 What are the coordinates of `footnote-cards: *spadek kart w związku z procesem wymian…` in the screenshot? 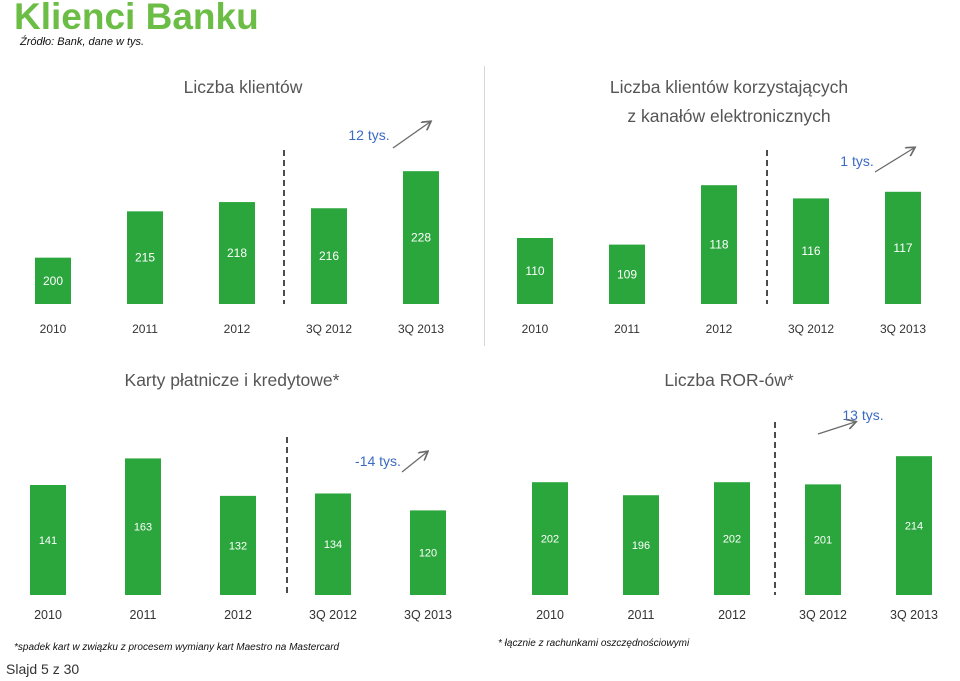 It's located at (177, 647).